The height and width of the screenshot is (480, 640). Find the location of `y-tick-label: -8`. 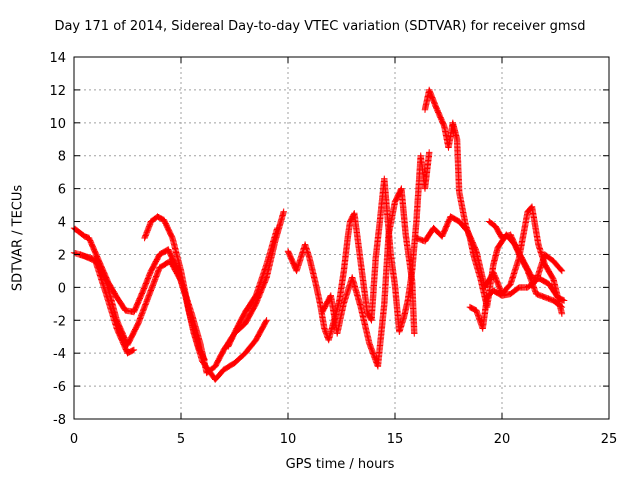

y-tick-label: -8 is located at coordinates (59, 420).